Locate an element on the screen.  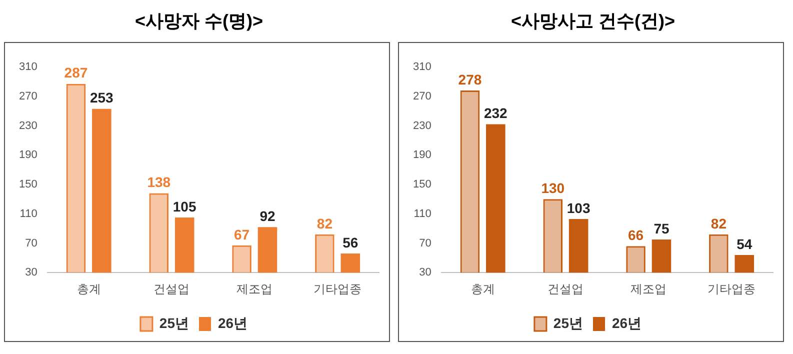
data-label: 92 is located at coordinates (268, 216).